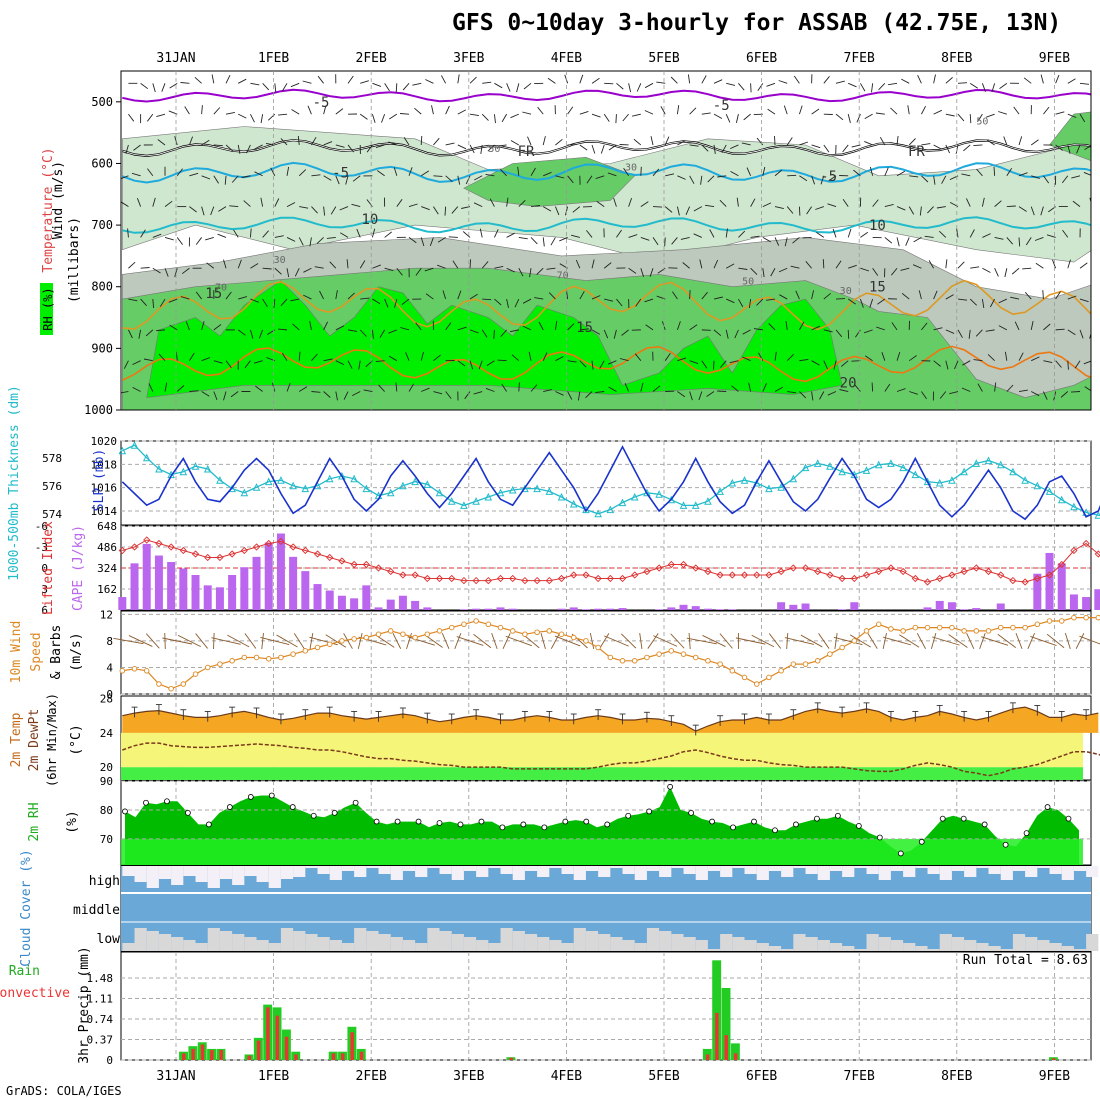 The image size is (1100, 1100). I want to click on series-line-dewpoint, so click(611, 759).